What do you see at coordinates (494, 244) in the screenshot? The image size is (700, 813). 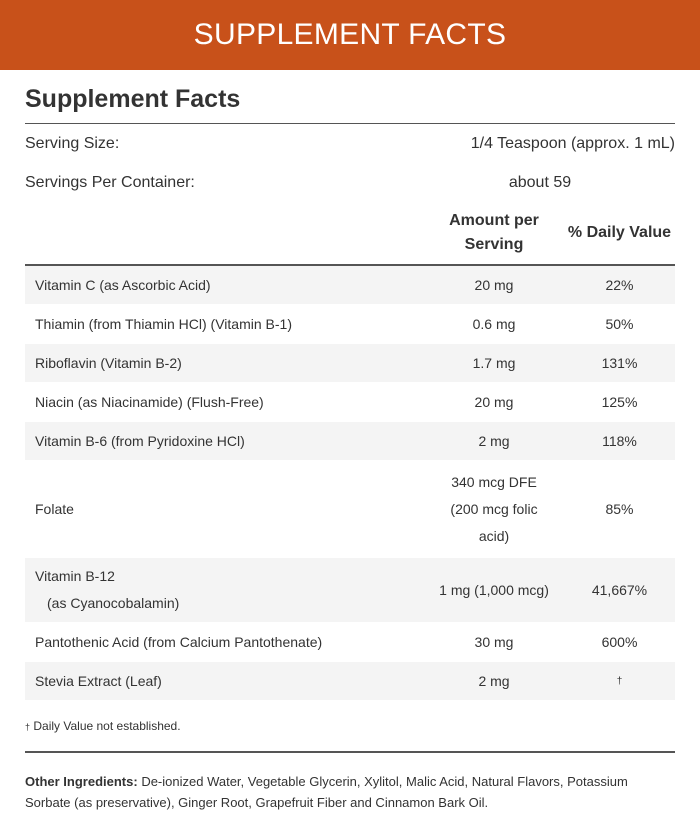 I see `header-amount-line2: Serving` at bounding box center [494, 244].